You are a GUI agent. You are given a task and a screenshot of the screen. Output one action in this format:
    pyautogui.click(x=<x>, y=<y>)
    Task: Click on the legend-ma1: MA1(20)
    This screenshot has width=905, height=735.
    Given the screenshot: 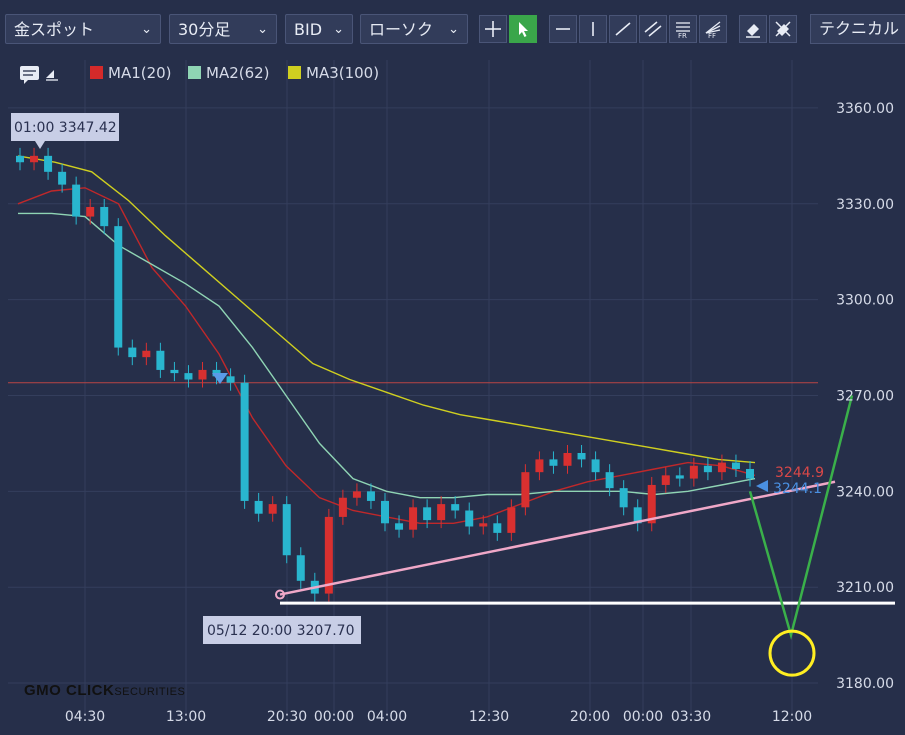 What is the action you would take?
    pyautogui.click(x=131, y=73)
    